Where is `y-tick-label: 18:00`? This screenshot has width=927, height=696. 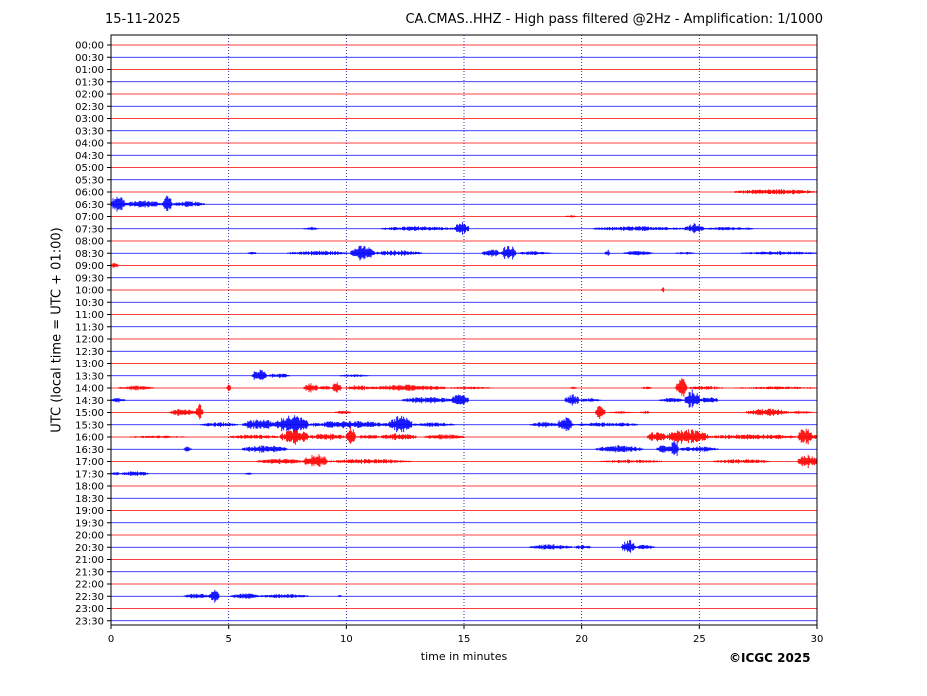 y-tick-label: 18:00 is located at coordinates (89, 487).